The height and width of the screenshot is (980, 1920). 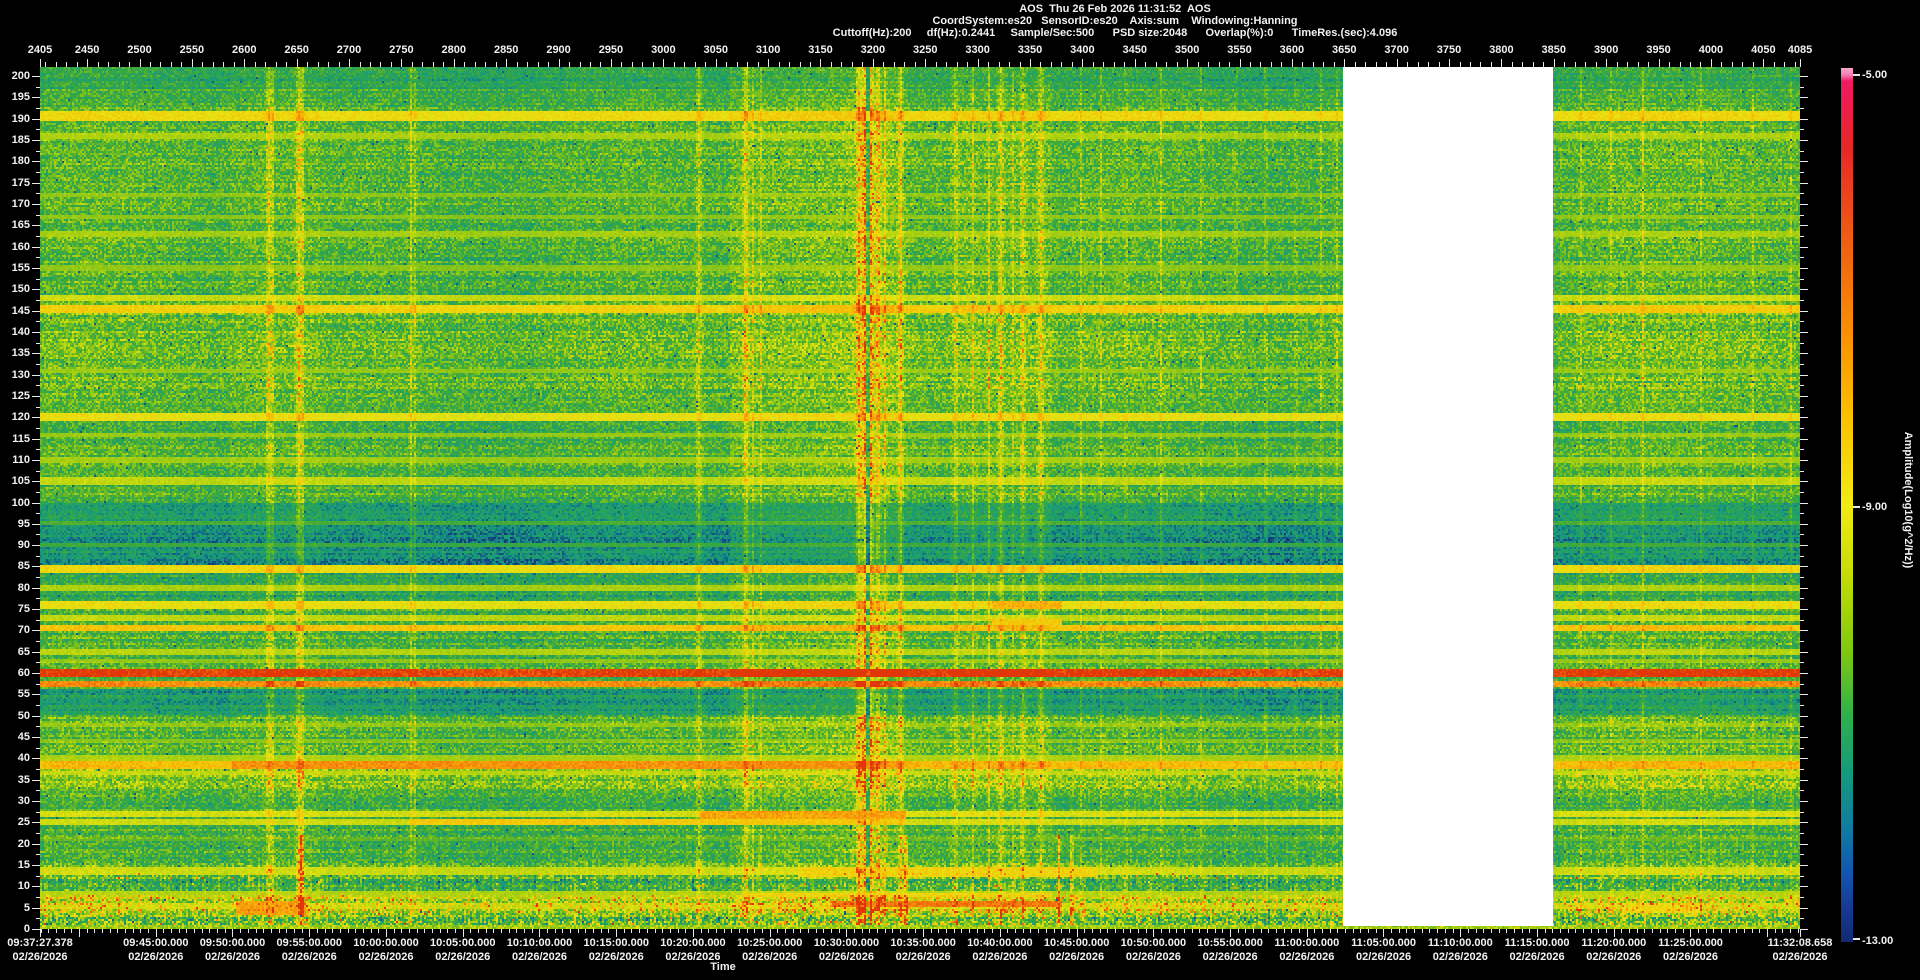 I want to click on time-tick-label: 10:10:00.000, so click(x=539, y=943).